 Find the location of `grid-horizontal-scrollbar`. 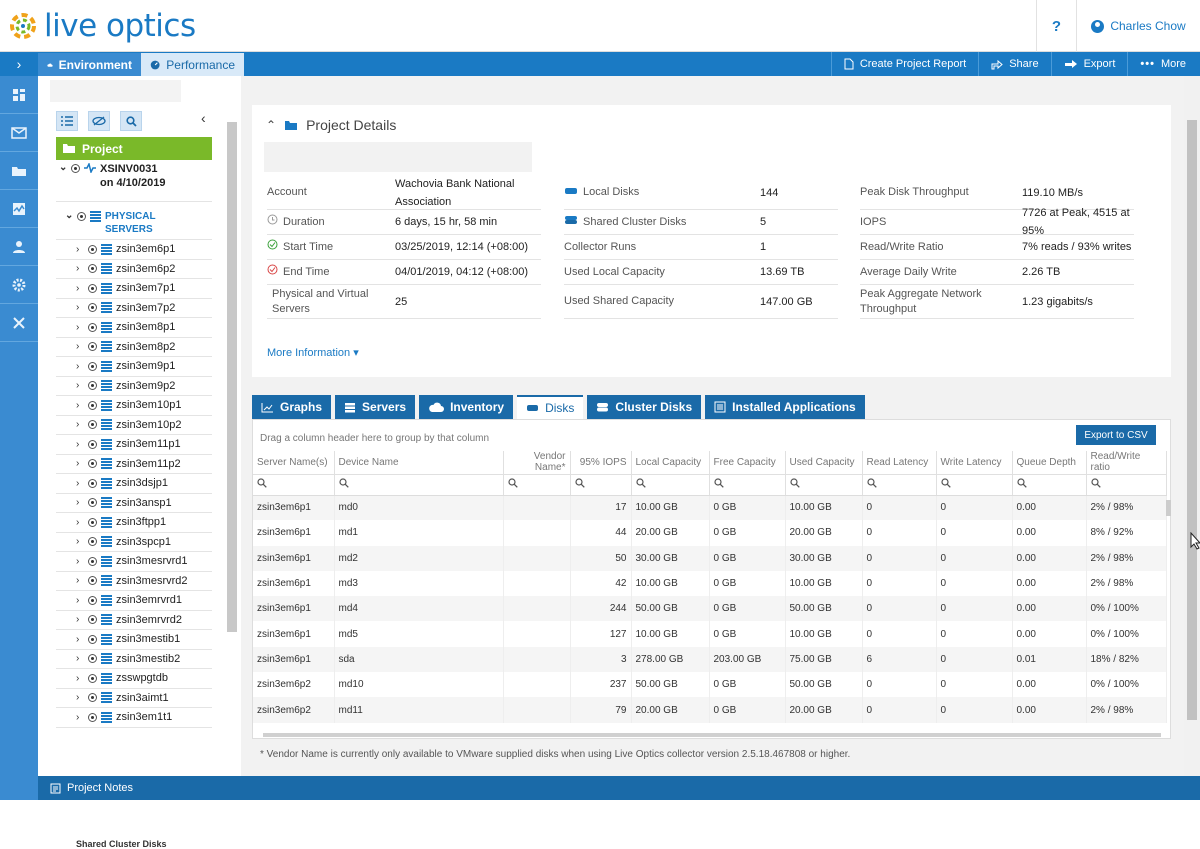

grid-horizontal-scrollbar is located at coordinates (712, 735).